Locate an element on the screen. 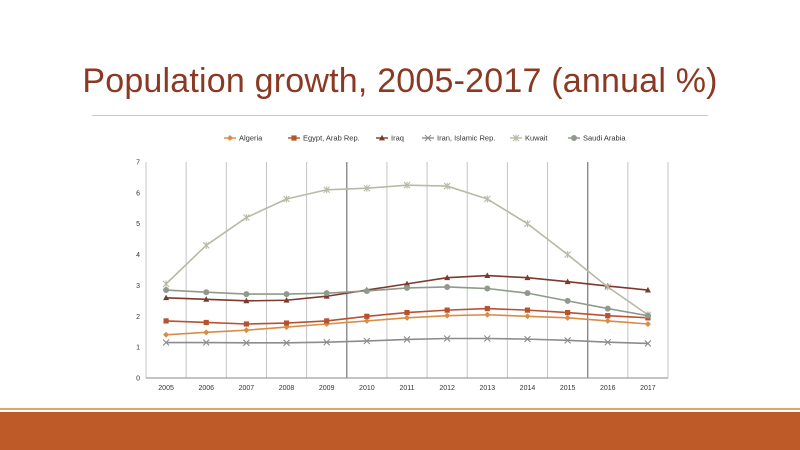 This screenshot has width=800, height=450. slide-title: Population growth, 2005-2017 (annual %) is located at coordinates (400, 81).